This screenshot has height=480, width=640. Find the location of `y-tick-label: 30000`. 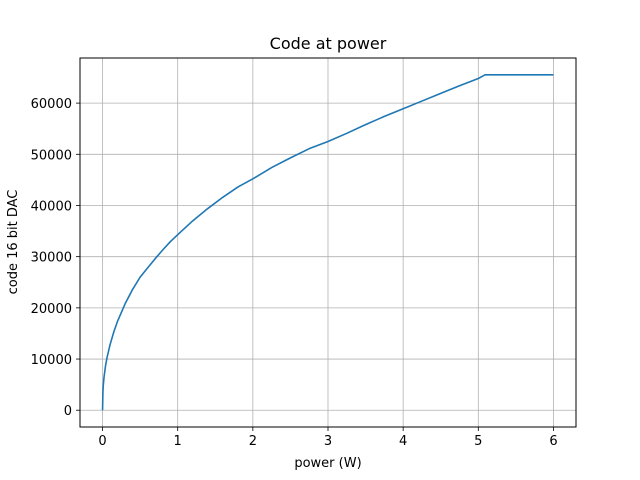

y-tick-label: 30000 is located at coordinates (51, 258).